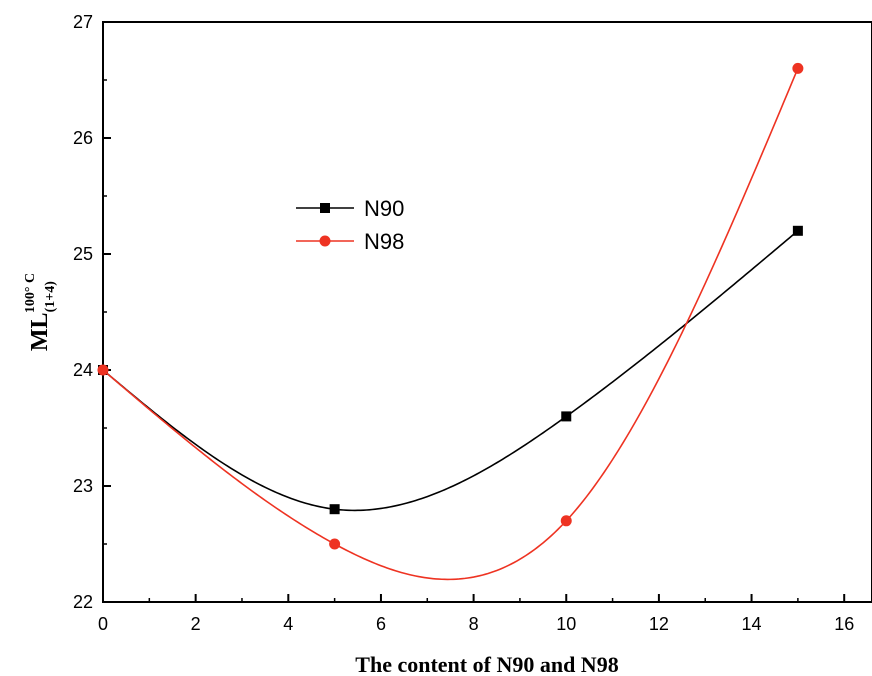 Image resolution: width=872 pixels, height=676 pixels. What do you see at coordinates (325, 241) in the screenshot?
I see `legend-marker-n98` at bounding box center [325, 241].